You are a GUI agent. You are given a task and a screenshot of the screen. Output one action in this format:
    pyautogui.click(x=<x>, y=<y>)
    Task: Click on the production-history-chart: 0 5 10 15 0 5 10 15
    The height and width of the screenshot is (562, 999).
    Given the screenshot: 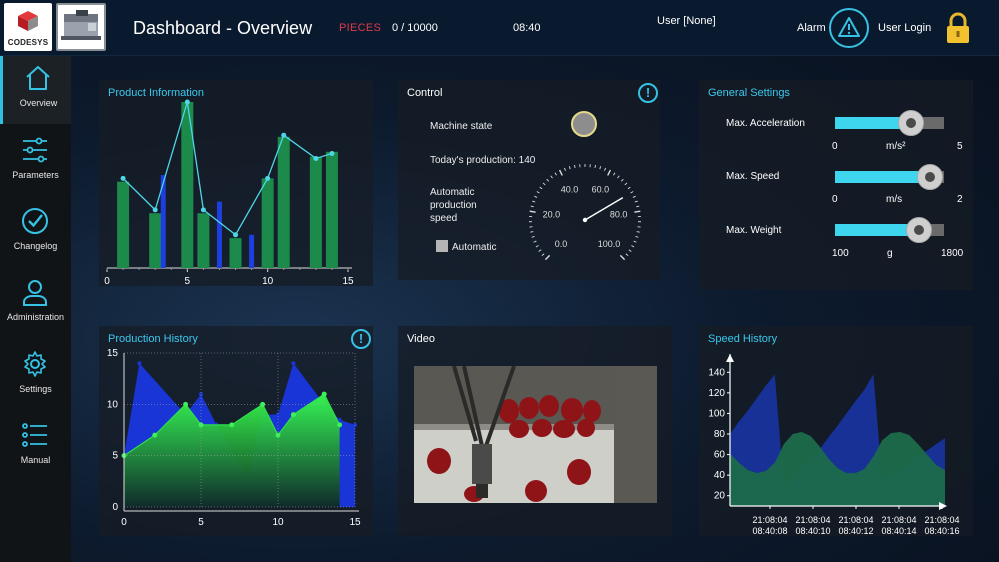 What is the action you would take?
    pyautogui.click(x=234, y=438)
    